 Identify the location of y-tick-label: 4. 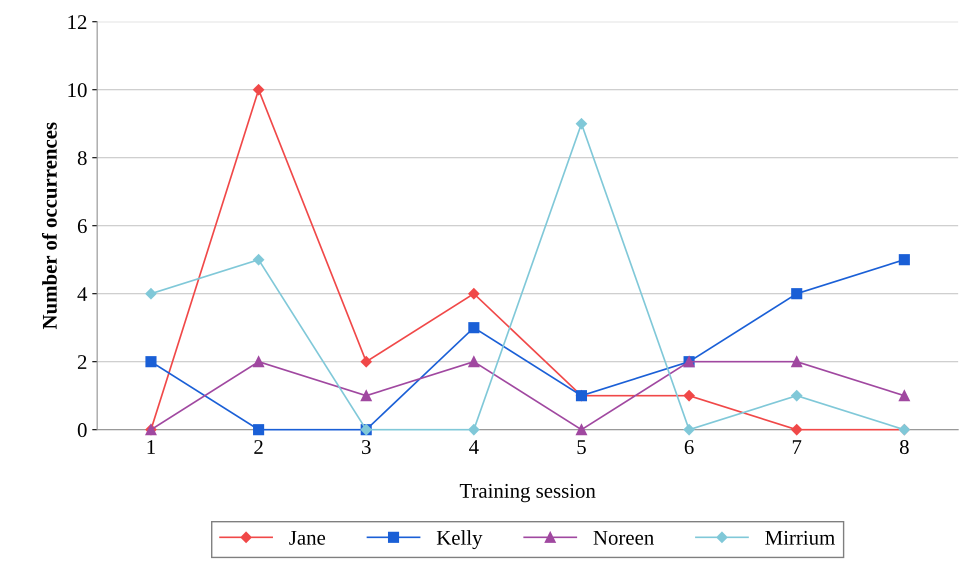
(82, 294).